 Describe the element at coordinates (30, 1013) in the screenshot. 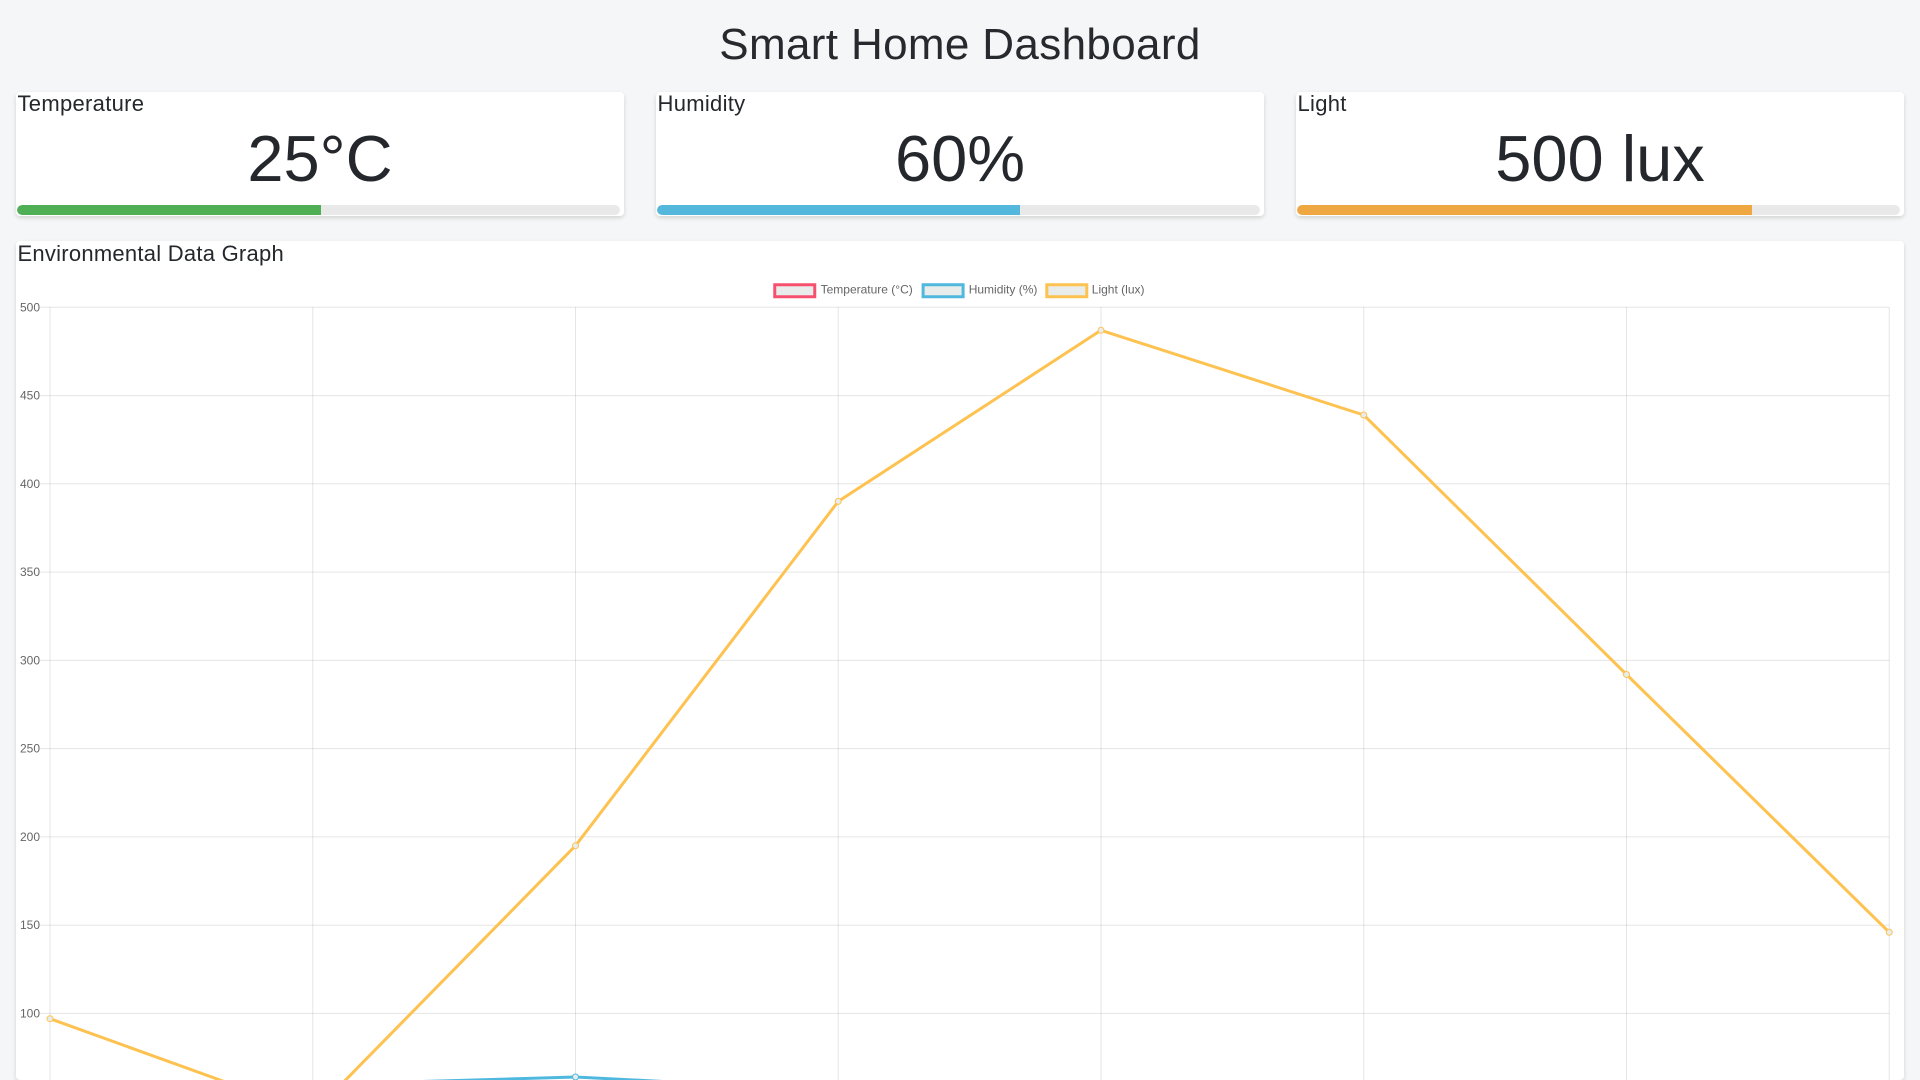

I see `svg-text: 100` at that location.